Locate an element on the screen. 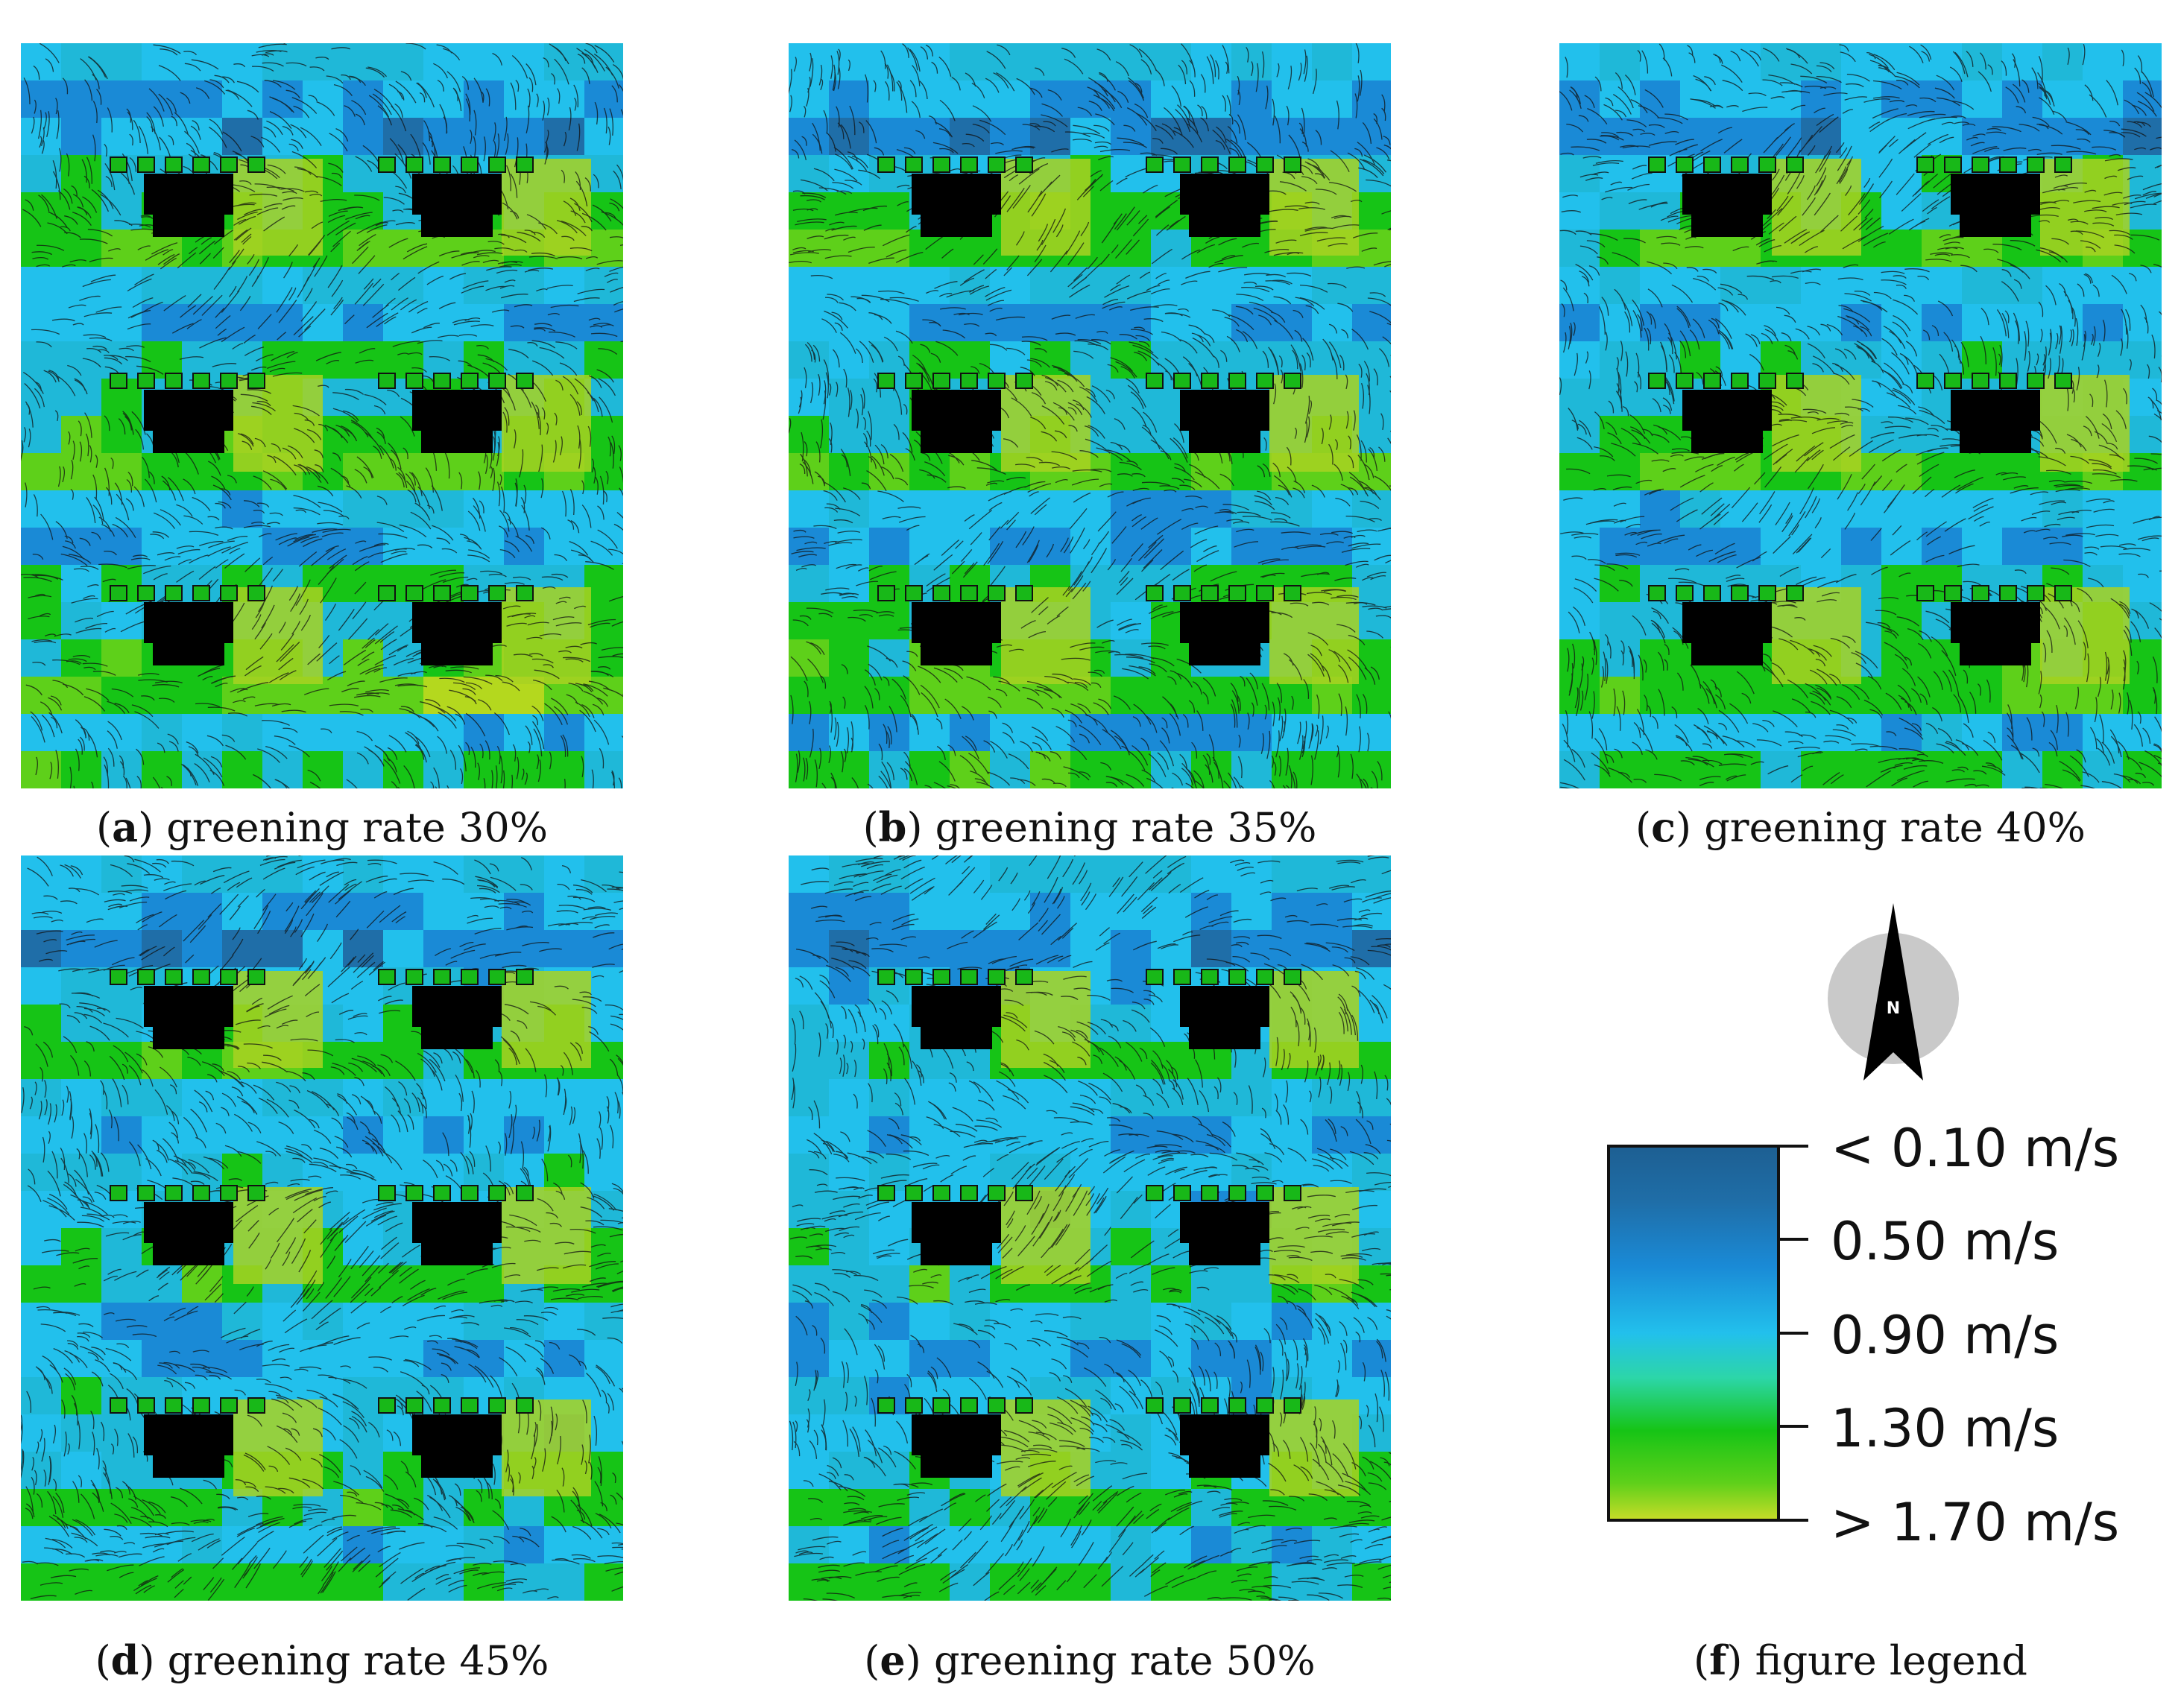 This screenshot has height=1708, width=2181. wind-field-e is located at coordinates (1090, 1228).